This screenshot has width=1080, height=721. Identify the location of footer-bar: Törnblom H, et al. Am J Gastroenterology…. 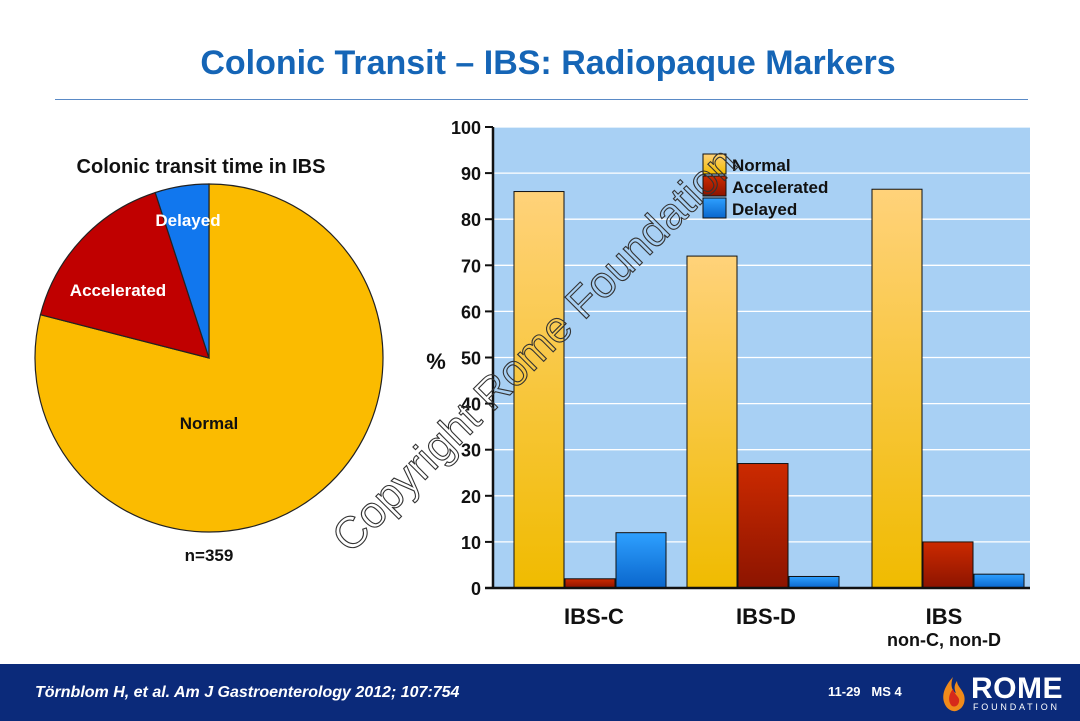
(540, 692).